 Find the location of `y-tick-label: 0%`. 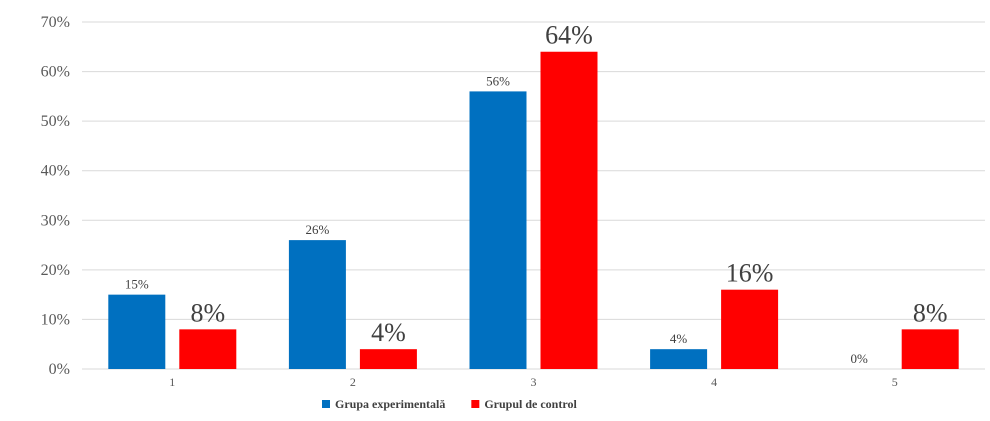

y-tick-label: 0% is located at coordinates (59, 369).